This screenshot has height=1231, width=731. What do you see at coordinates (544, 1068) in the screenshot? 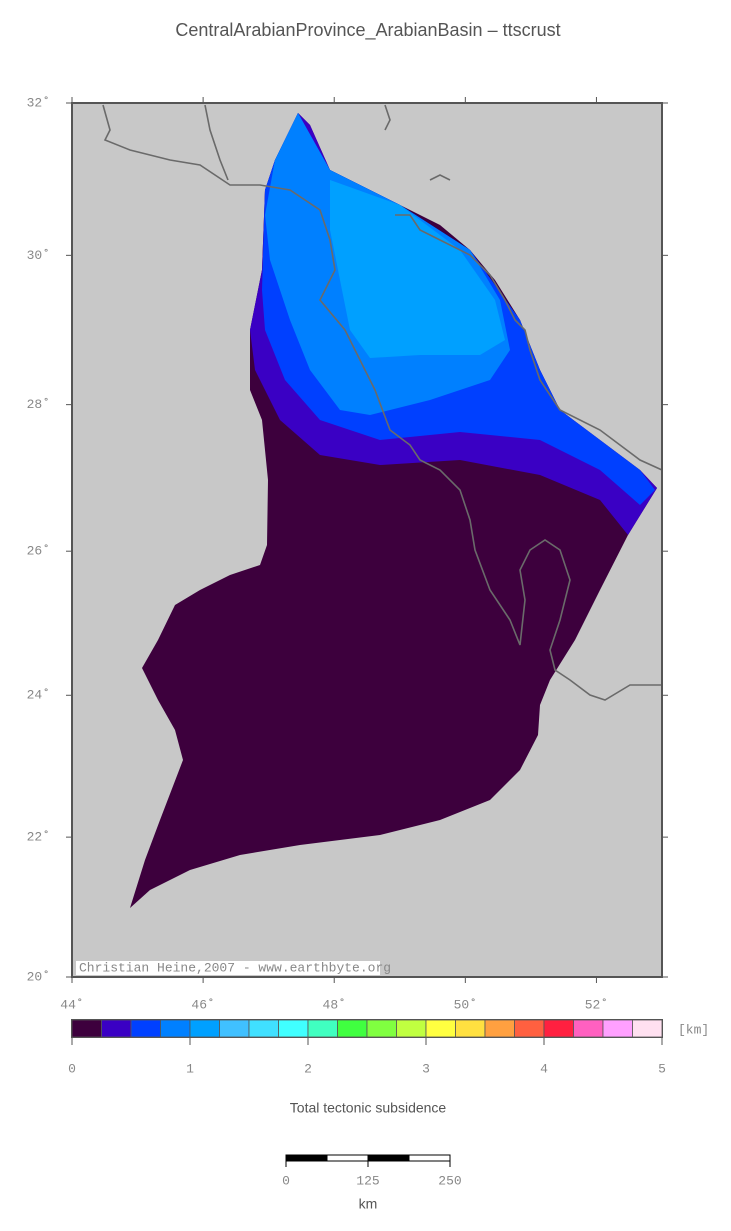
I see `colorbar-tick-label: 4` at bounding box center [544, 1068].